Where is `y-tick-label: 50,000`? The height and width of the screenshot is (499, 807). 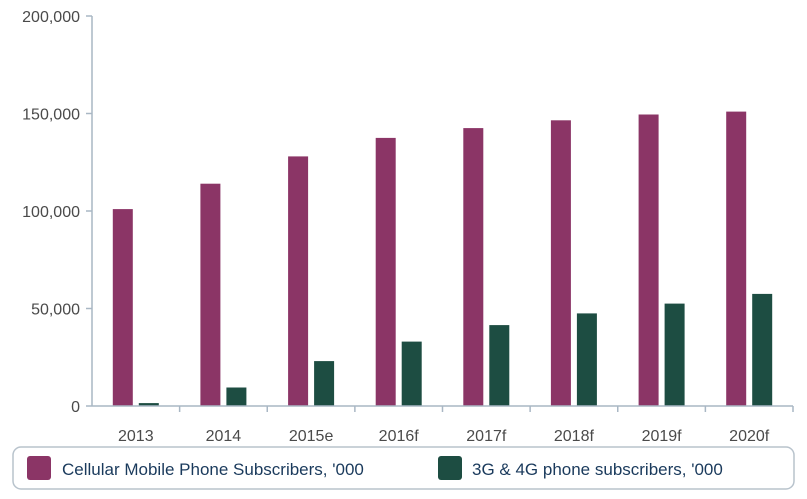 y-tick-label: 50,000 is located at coordinates (55, 310).